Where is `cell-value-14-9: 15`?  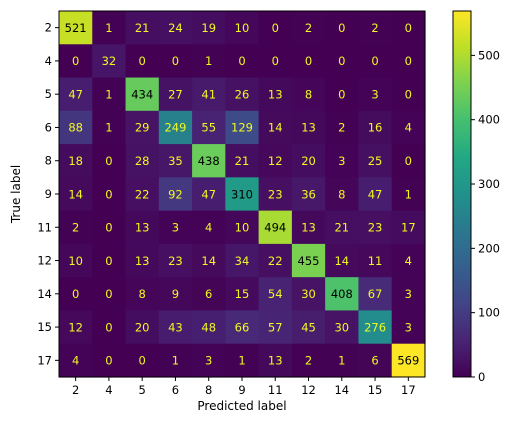
cell-value-14-9: 15 is located at coordinates (242, 294).